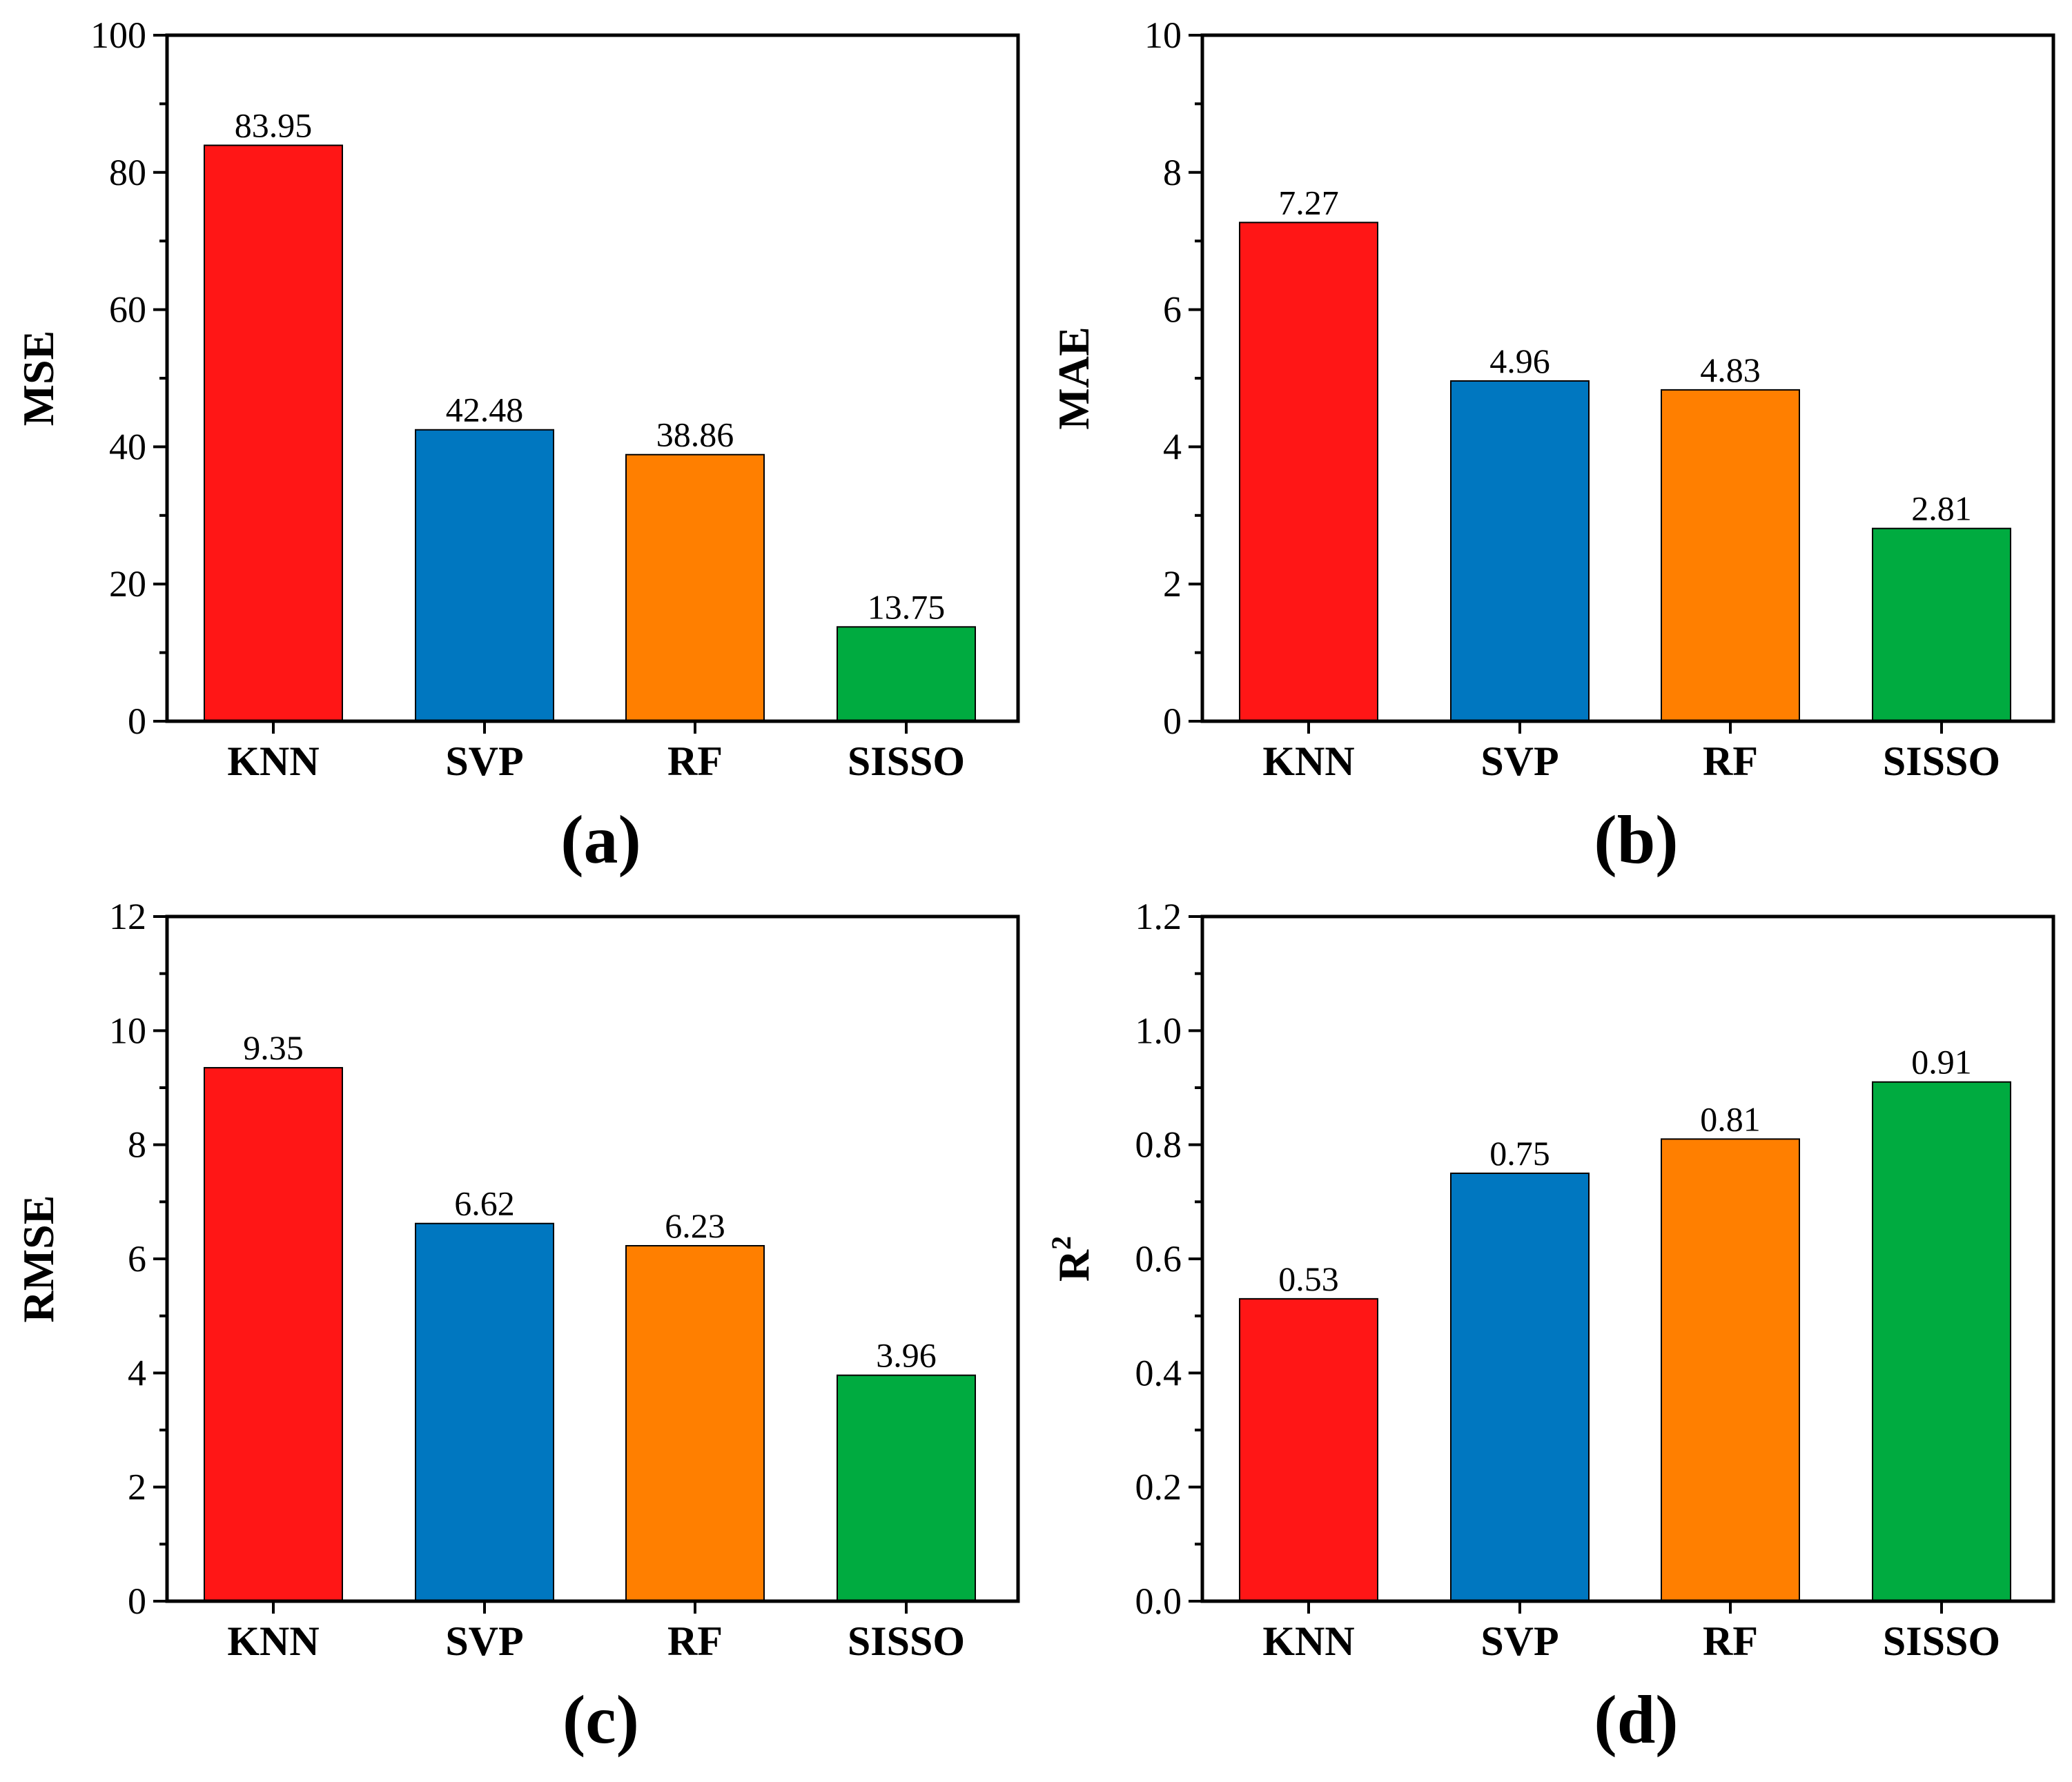  I want to click on y-tick-label: 0.0, so click(1158, 1601).